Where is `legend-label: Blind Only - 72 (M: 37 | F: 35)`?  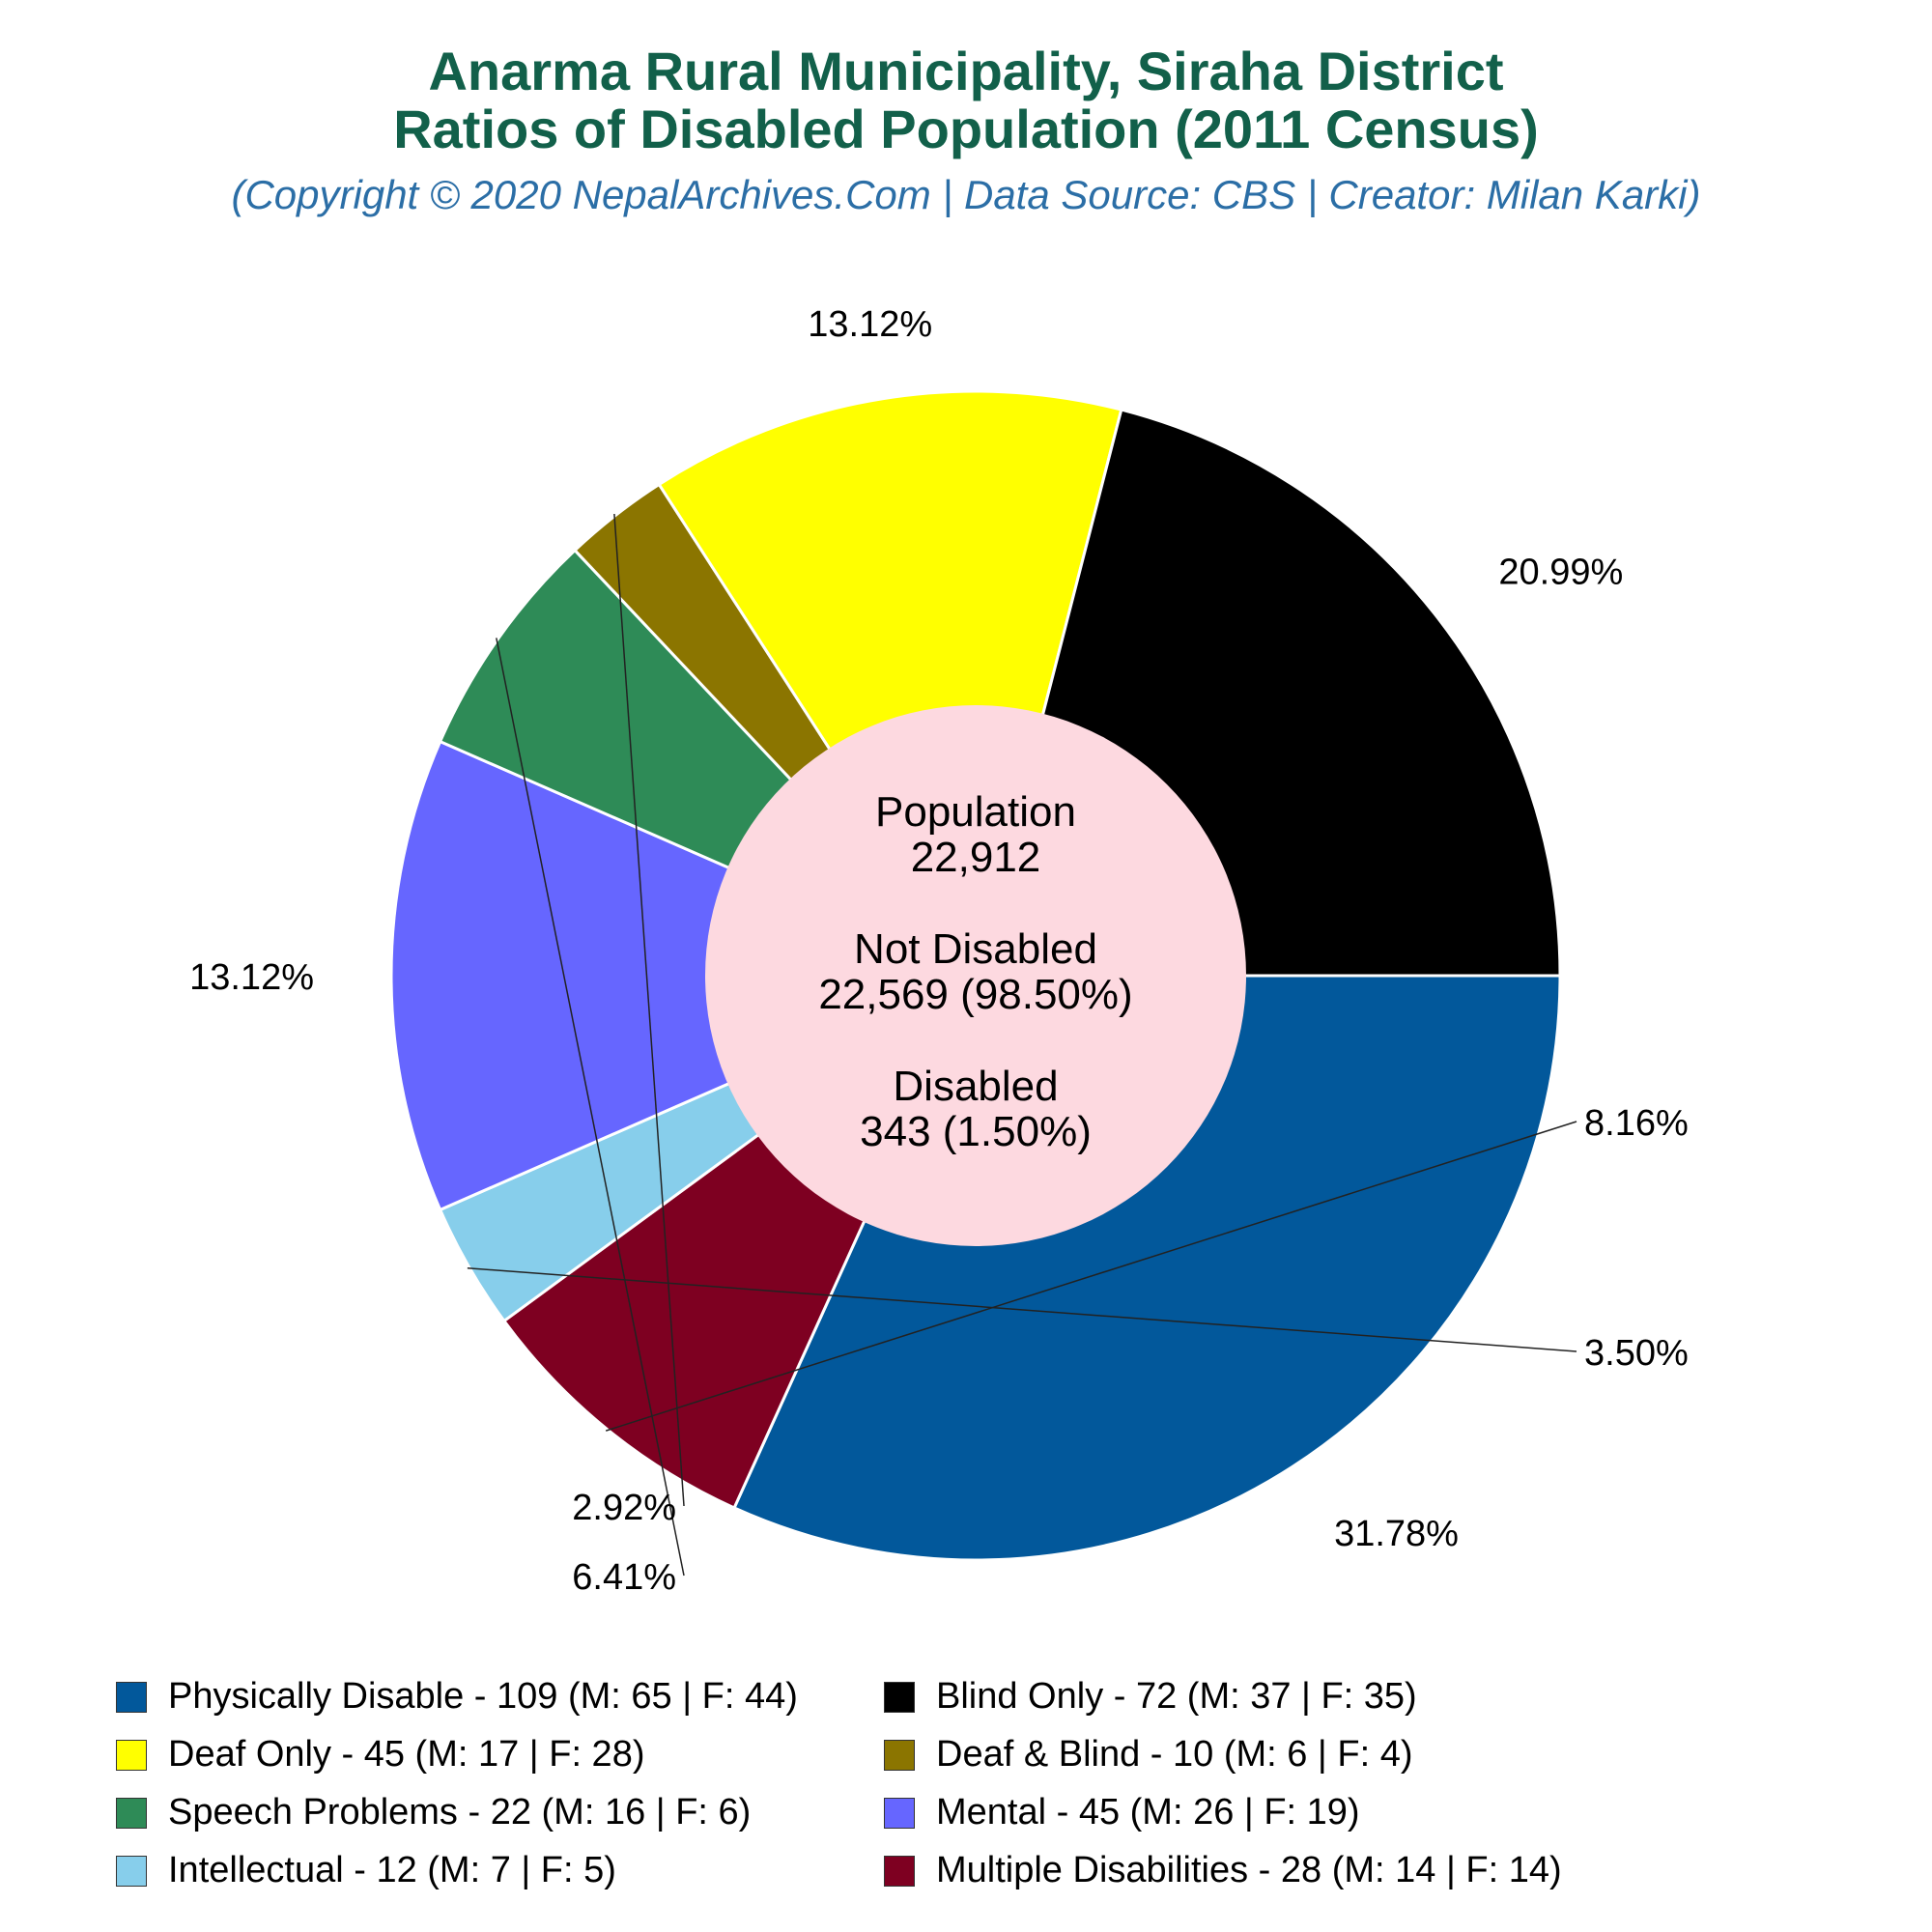
legend-label: Blind Only - 72 (M: 37 | F: 35) is located at coordinates (1176, 1696).